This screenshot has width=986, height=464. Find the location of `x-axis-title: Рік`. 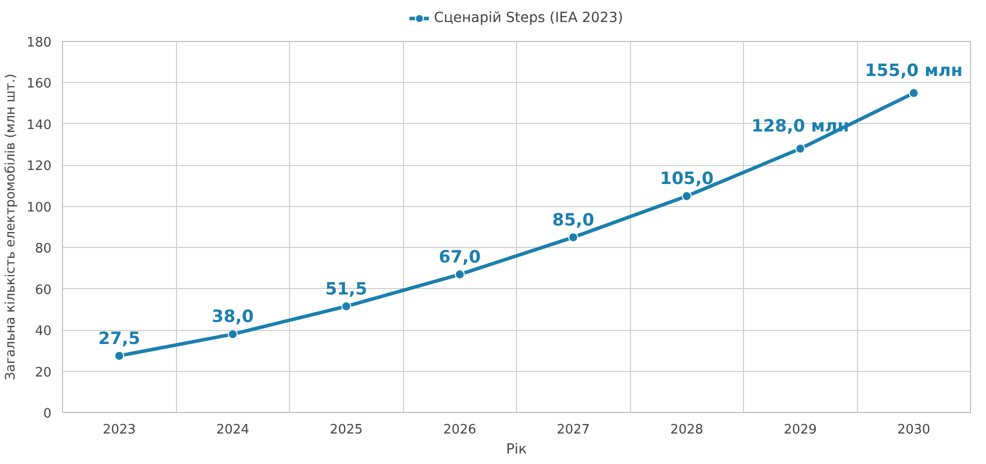

x-axis-title: Рік is located at coordinates (516, 450).